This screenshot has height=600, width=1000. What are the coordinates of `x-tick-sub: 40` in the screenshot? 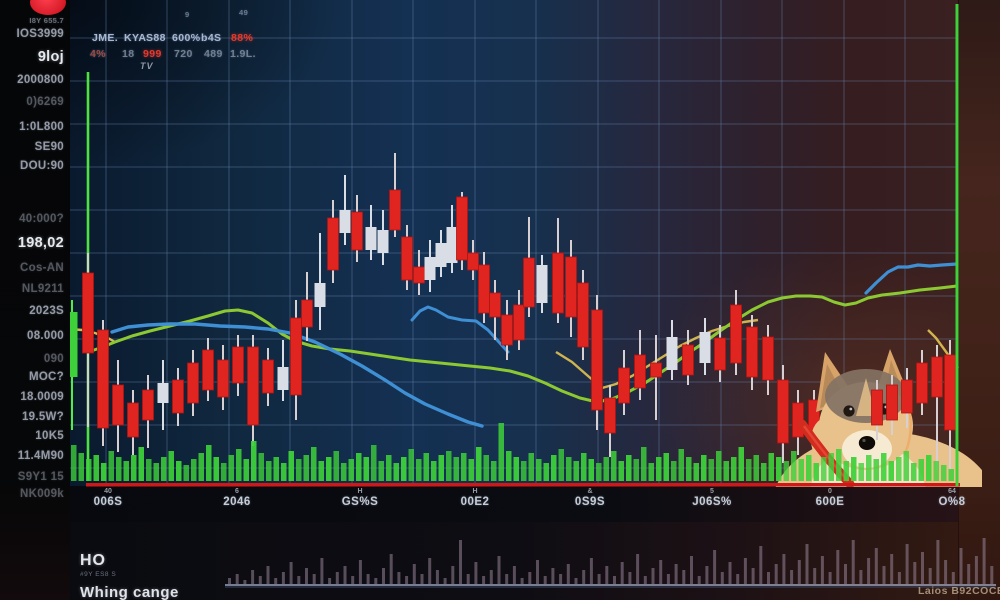 It's located at (108, 491).